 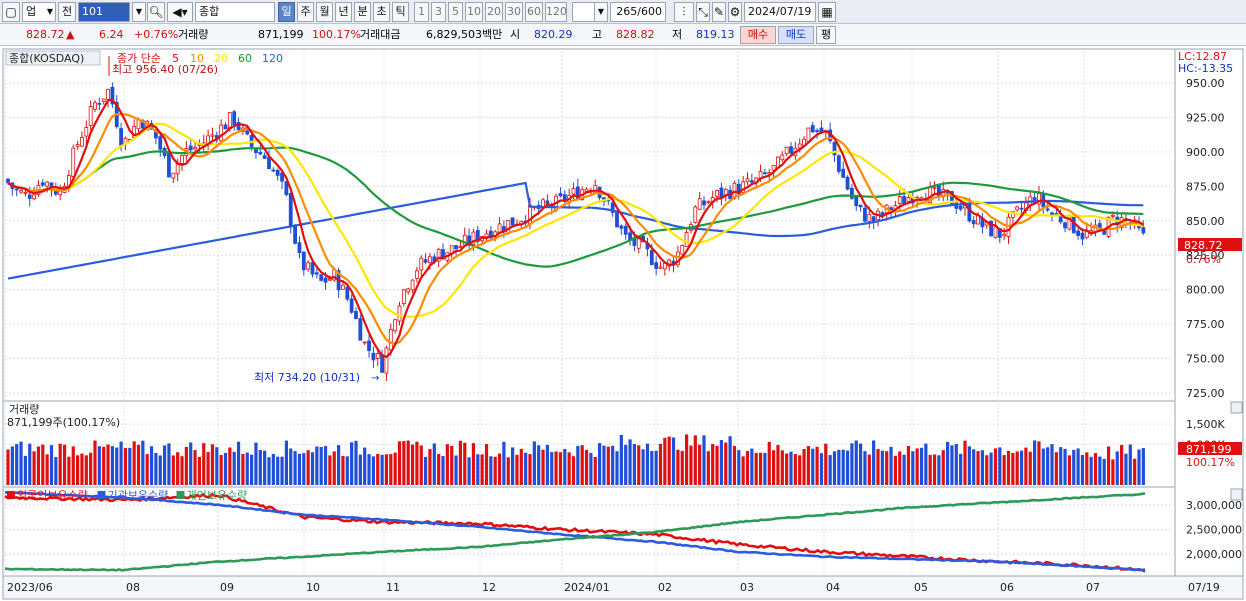 I want to click on high-value: 828.82, so click(x=635, y=34).